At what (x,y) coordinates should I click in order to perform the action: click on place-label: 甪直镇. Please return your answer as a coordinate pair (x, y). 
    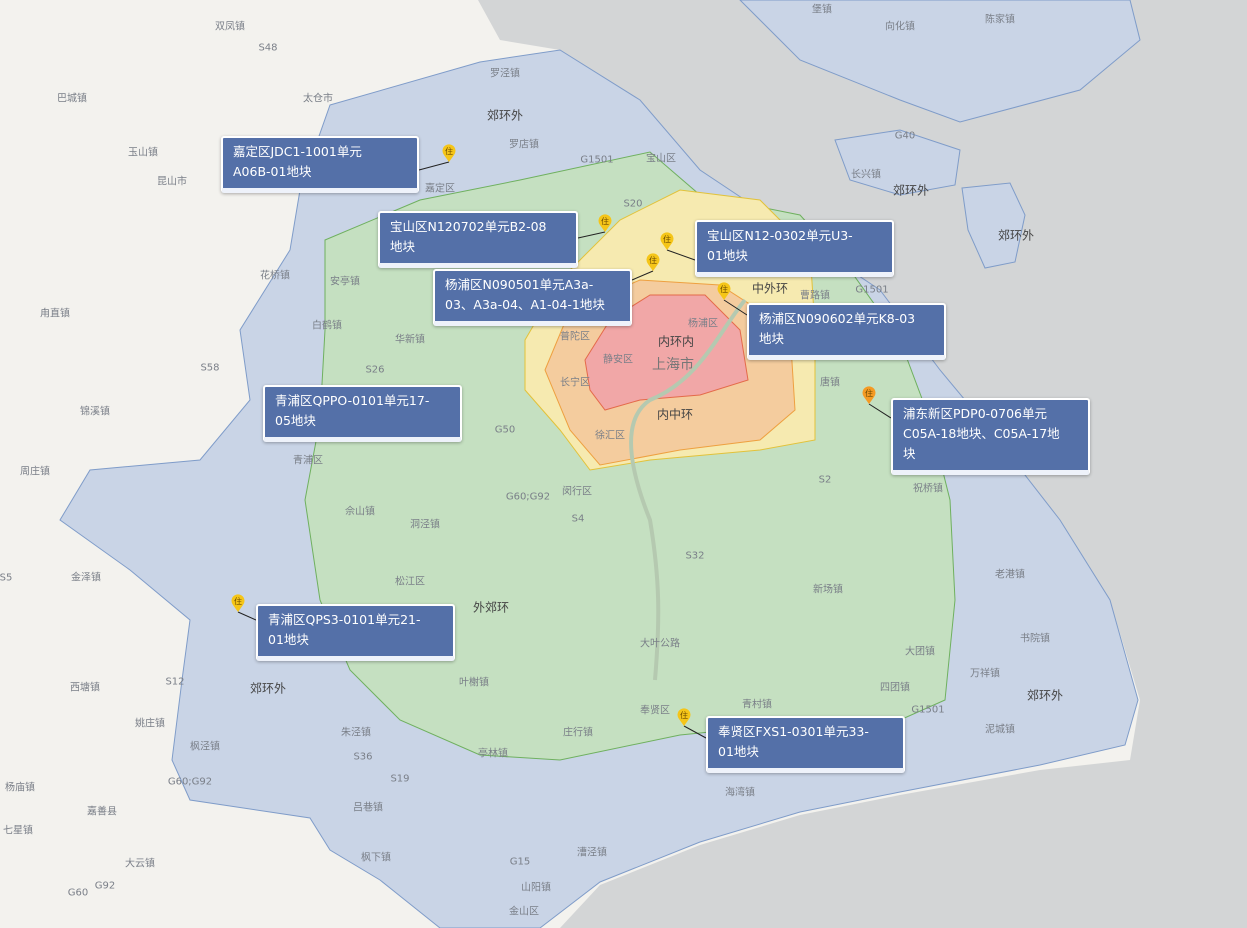
    Looking at the image, I should click on (55, 314).